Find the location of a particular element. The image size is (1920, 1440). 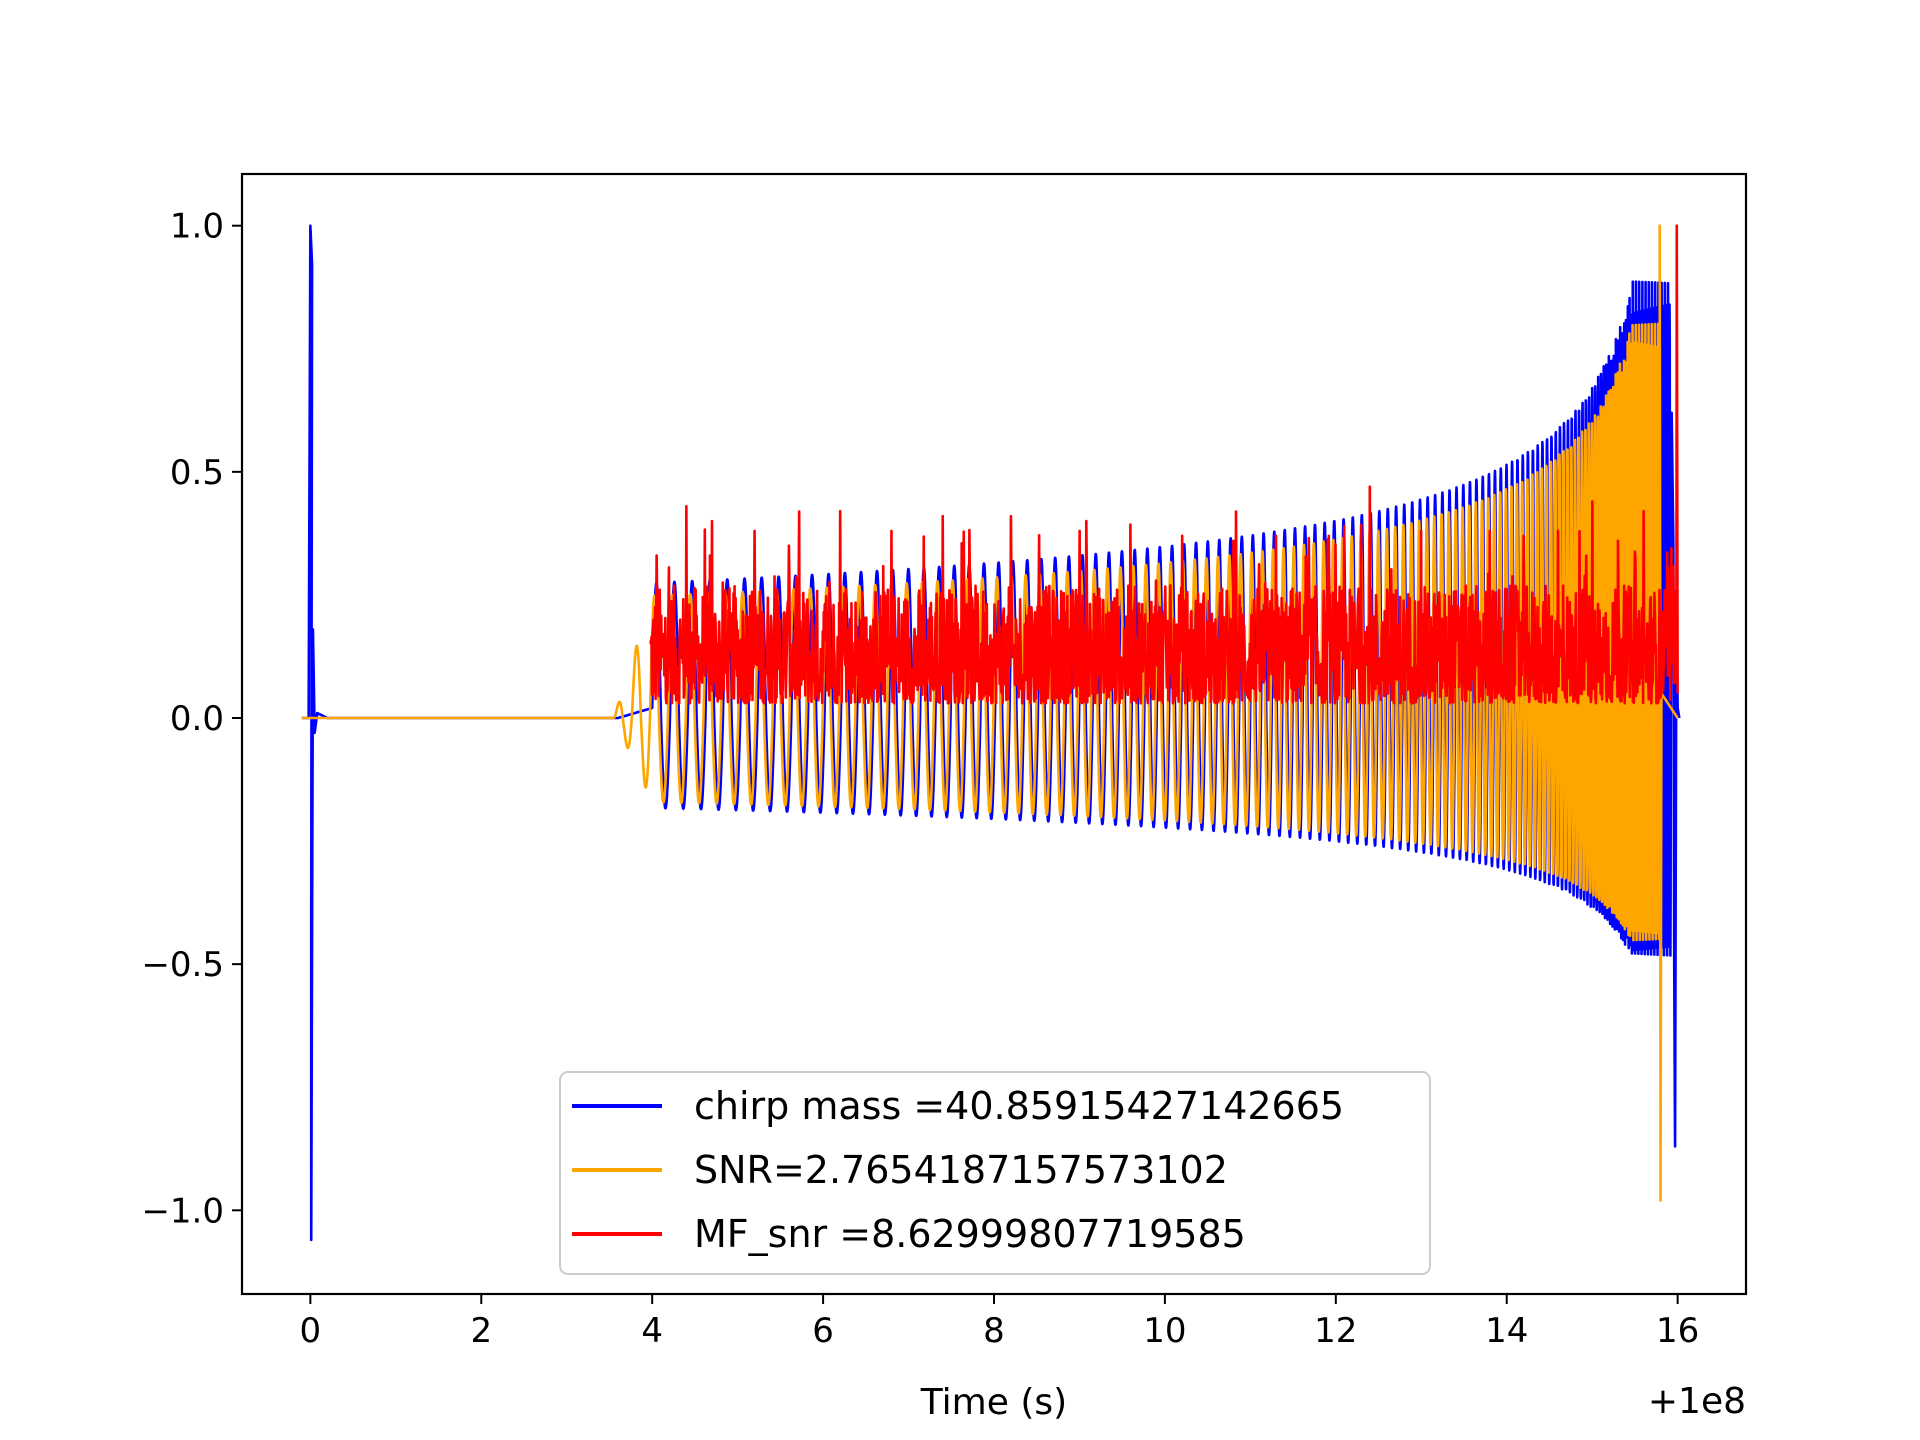

x-tick-label-5: 10 is located at coordinates (1164, 1331).